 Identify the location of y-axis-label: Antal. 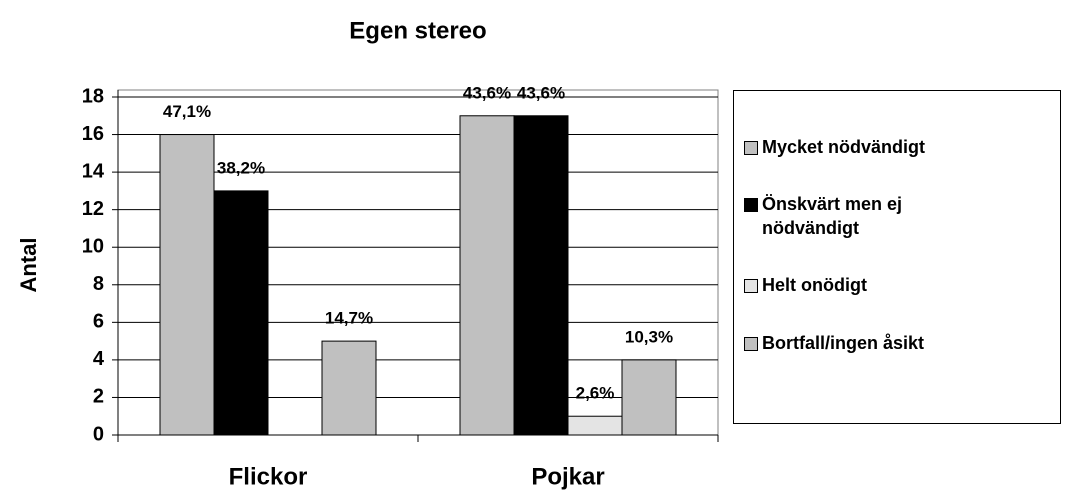
(28, 265).